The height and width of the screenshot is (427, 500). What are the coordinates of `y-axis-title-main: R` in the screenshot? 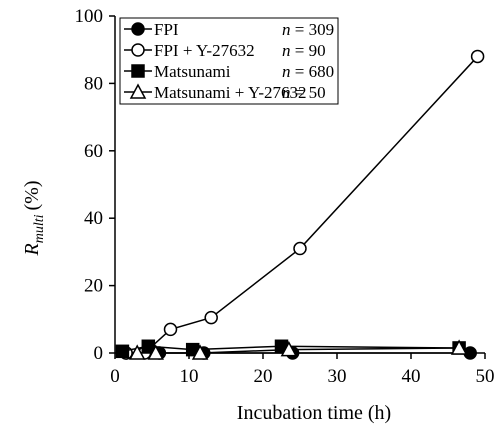 It's located at (32, 249).